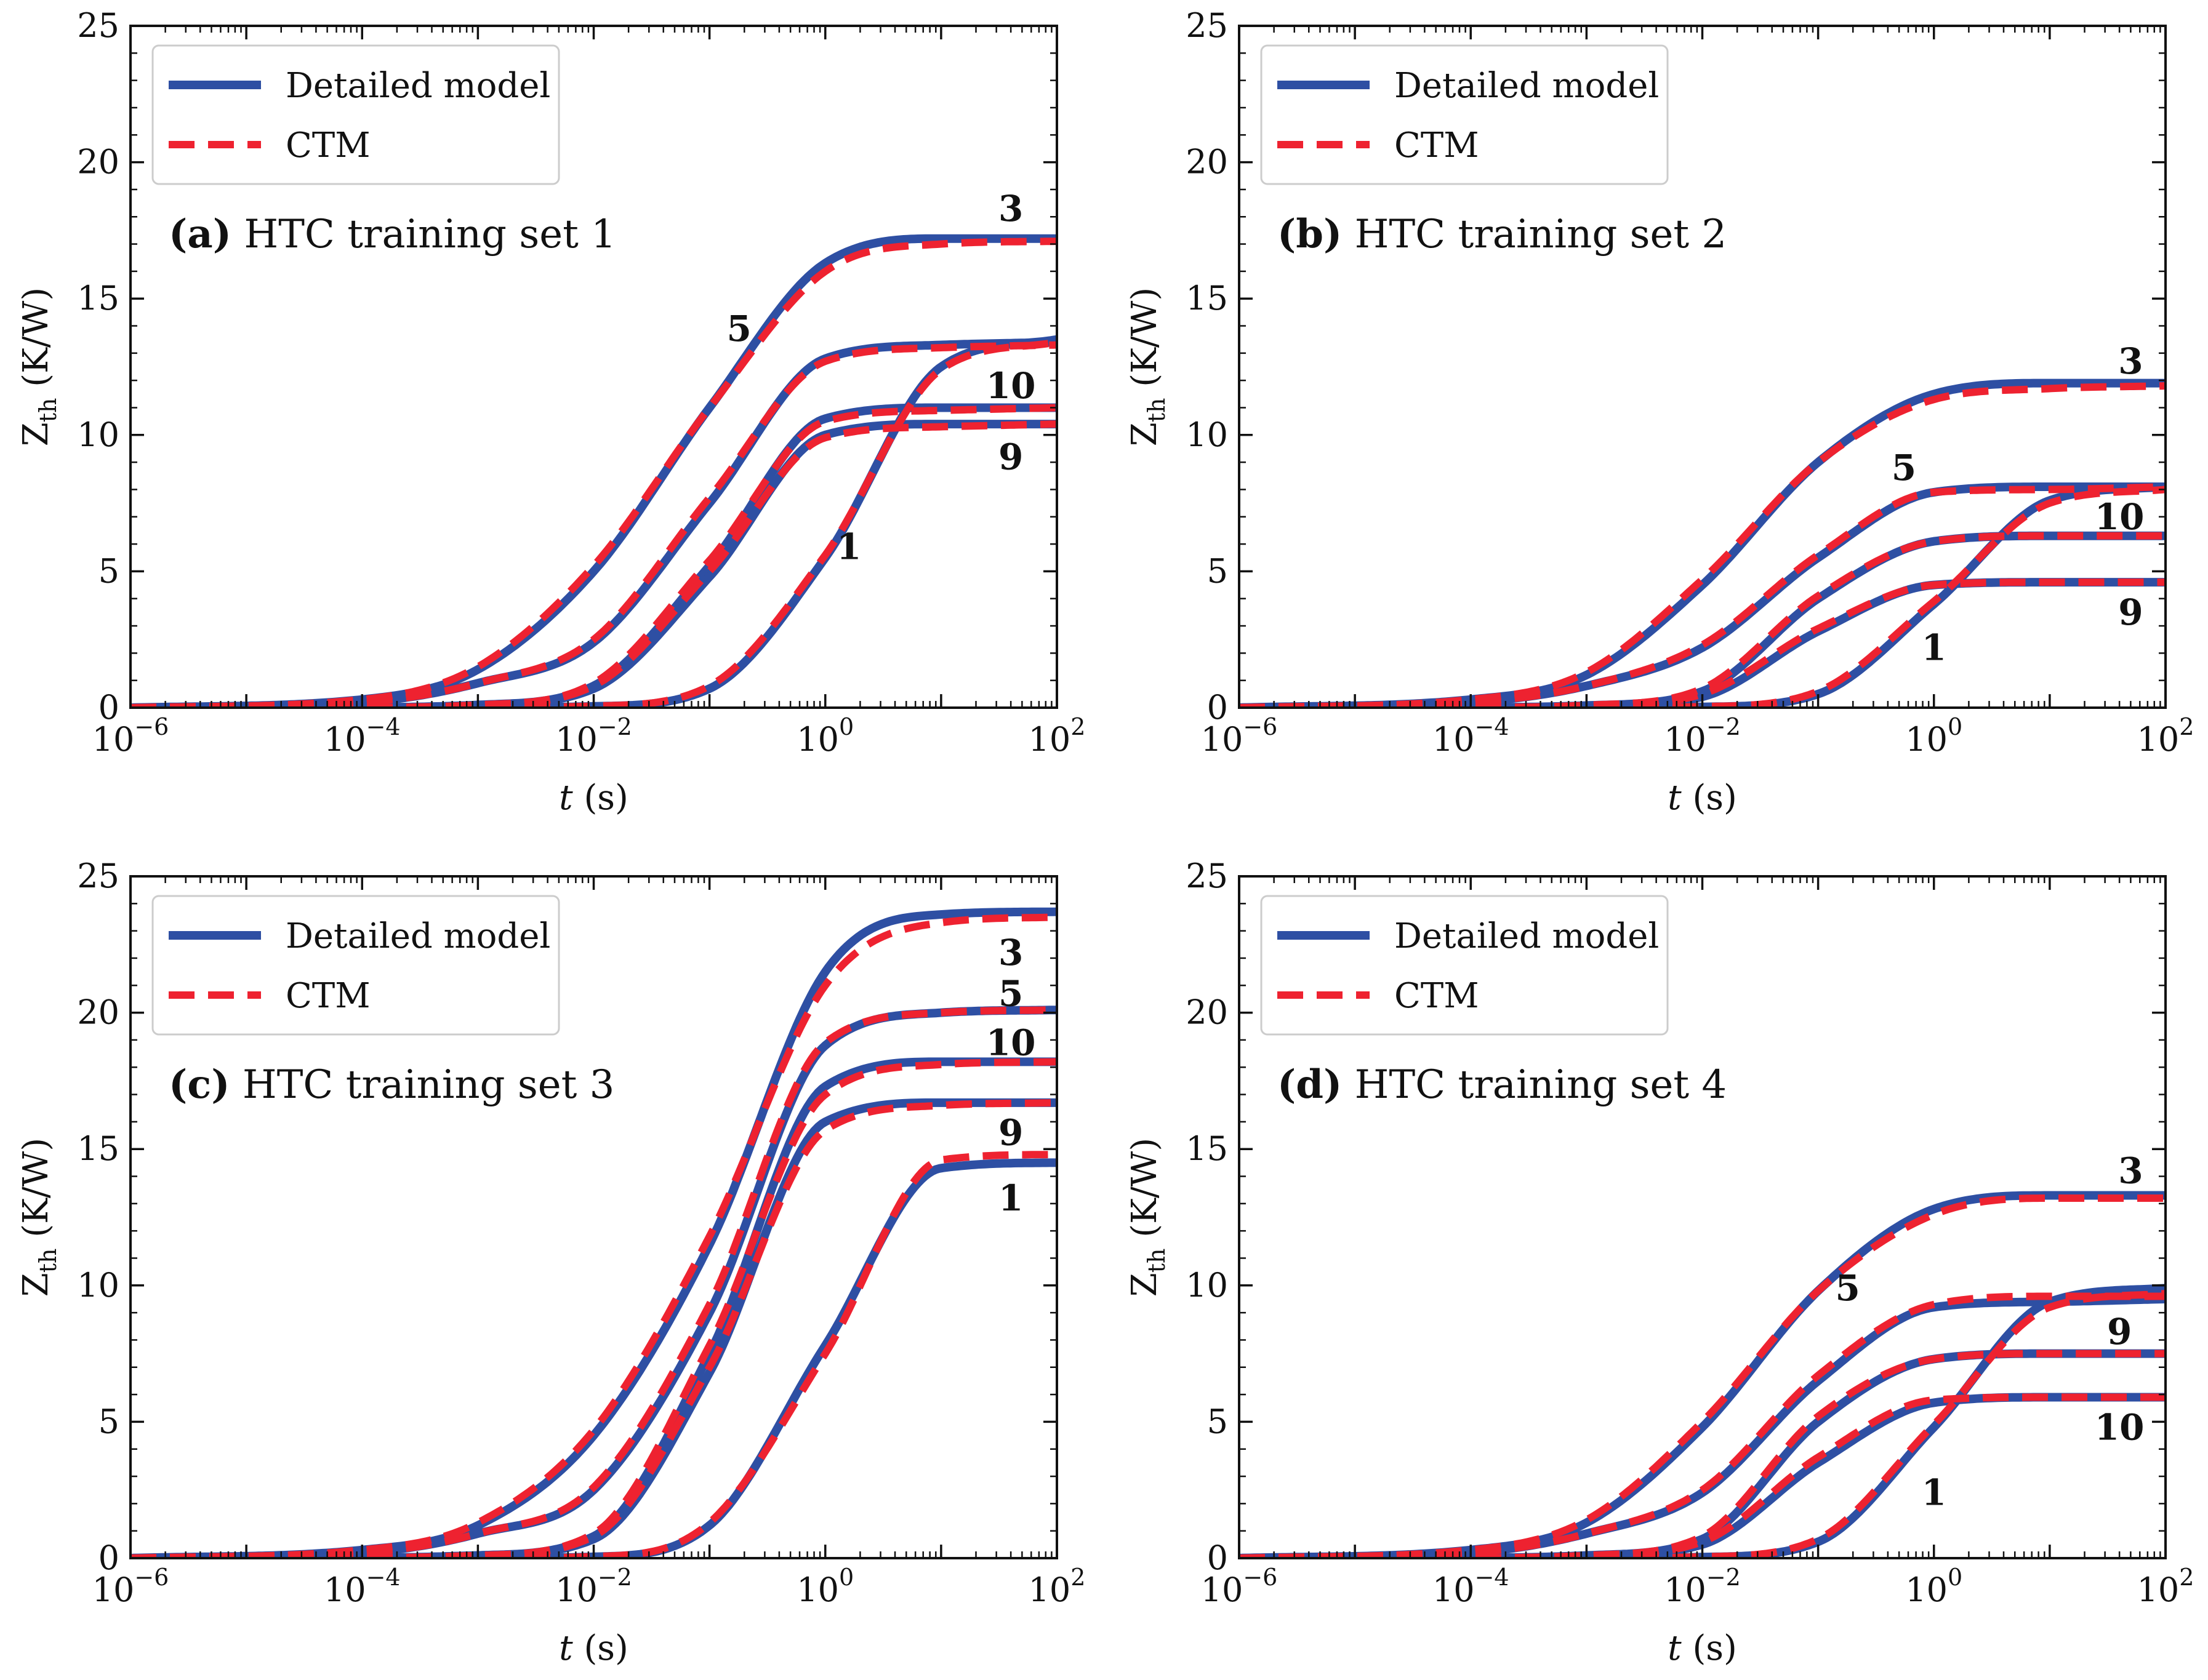  What do you see at coordinates (391, 1085) in the screenshot?
I see `panel-title: (c) HTC training set 3` at bounding box center [391, 1085].